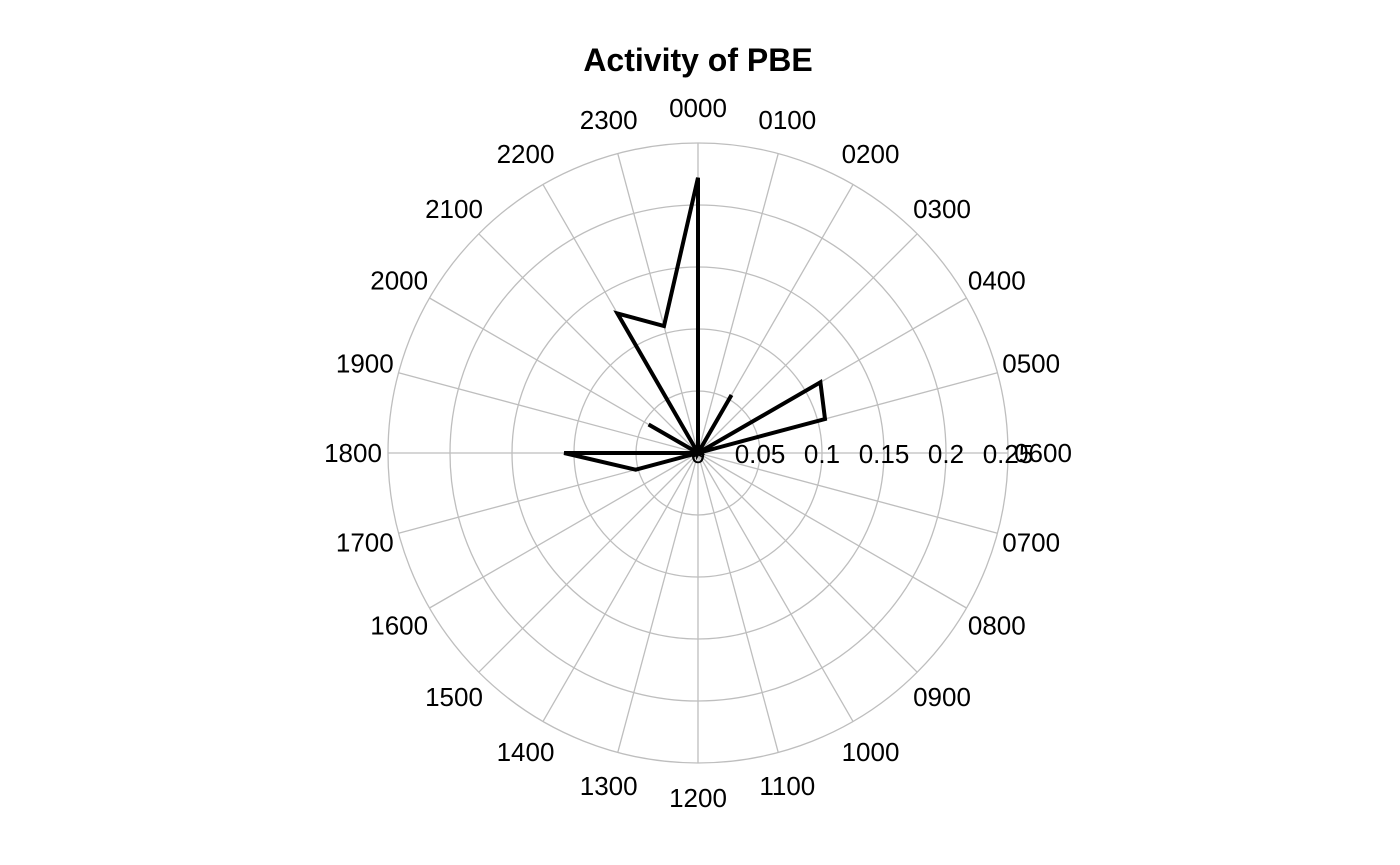 The height and width of the screenshot is (865, 1400). What do you see at coordinates (1008, 454) in the screenshot?
I see `radial-tick-label: 0.25` at bounding box center [1008, 454].